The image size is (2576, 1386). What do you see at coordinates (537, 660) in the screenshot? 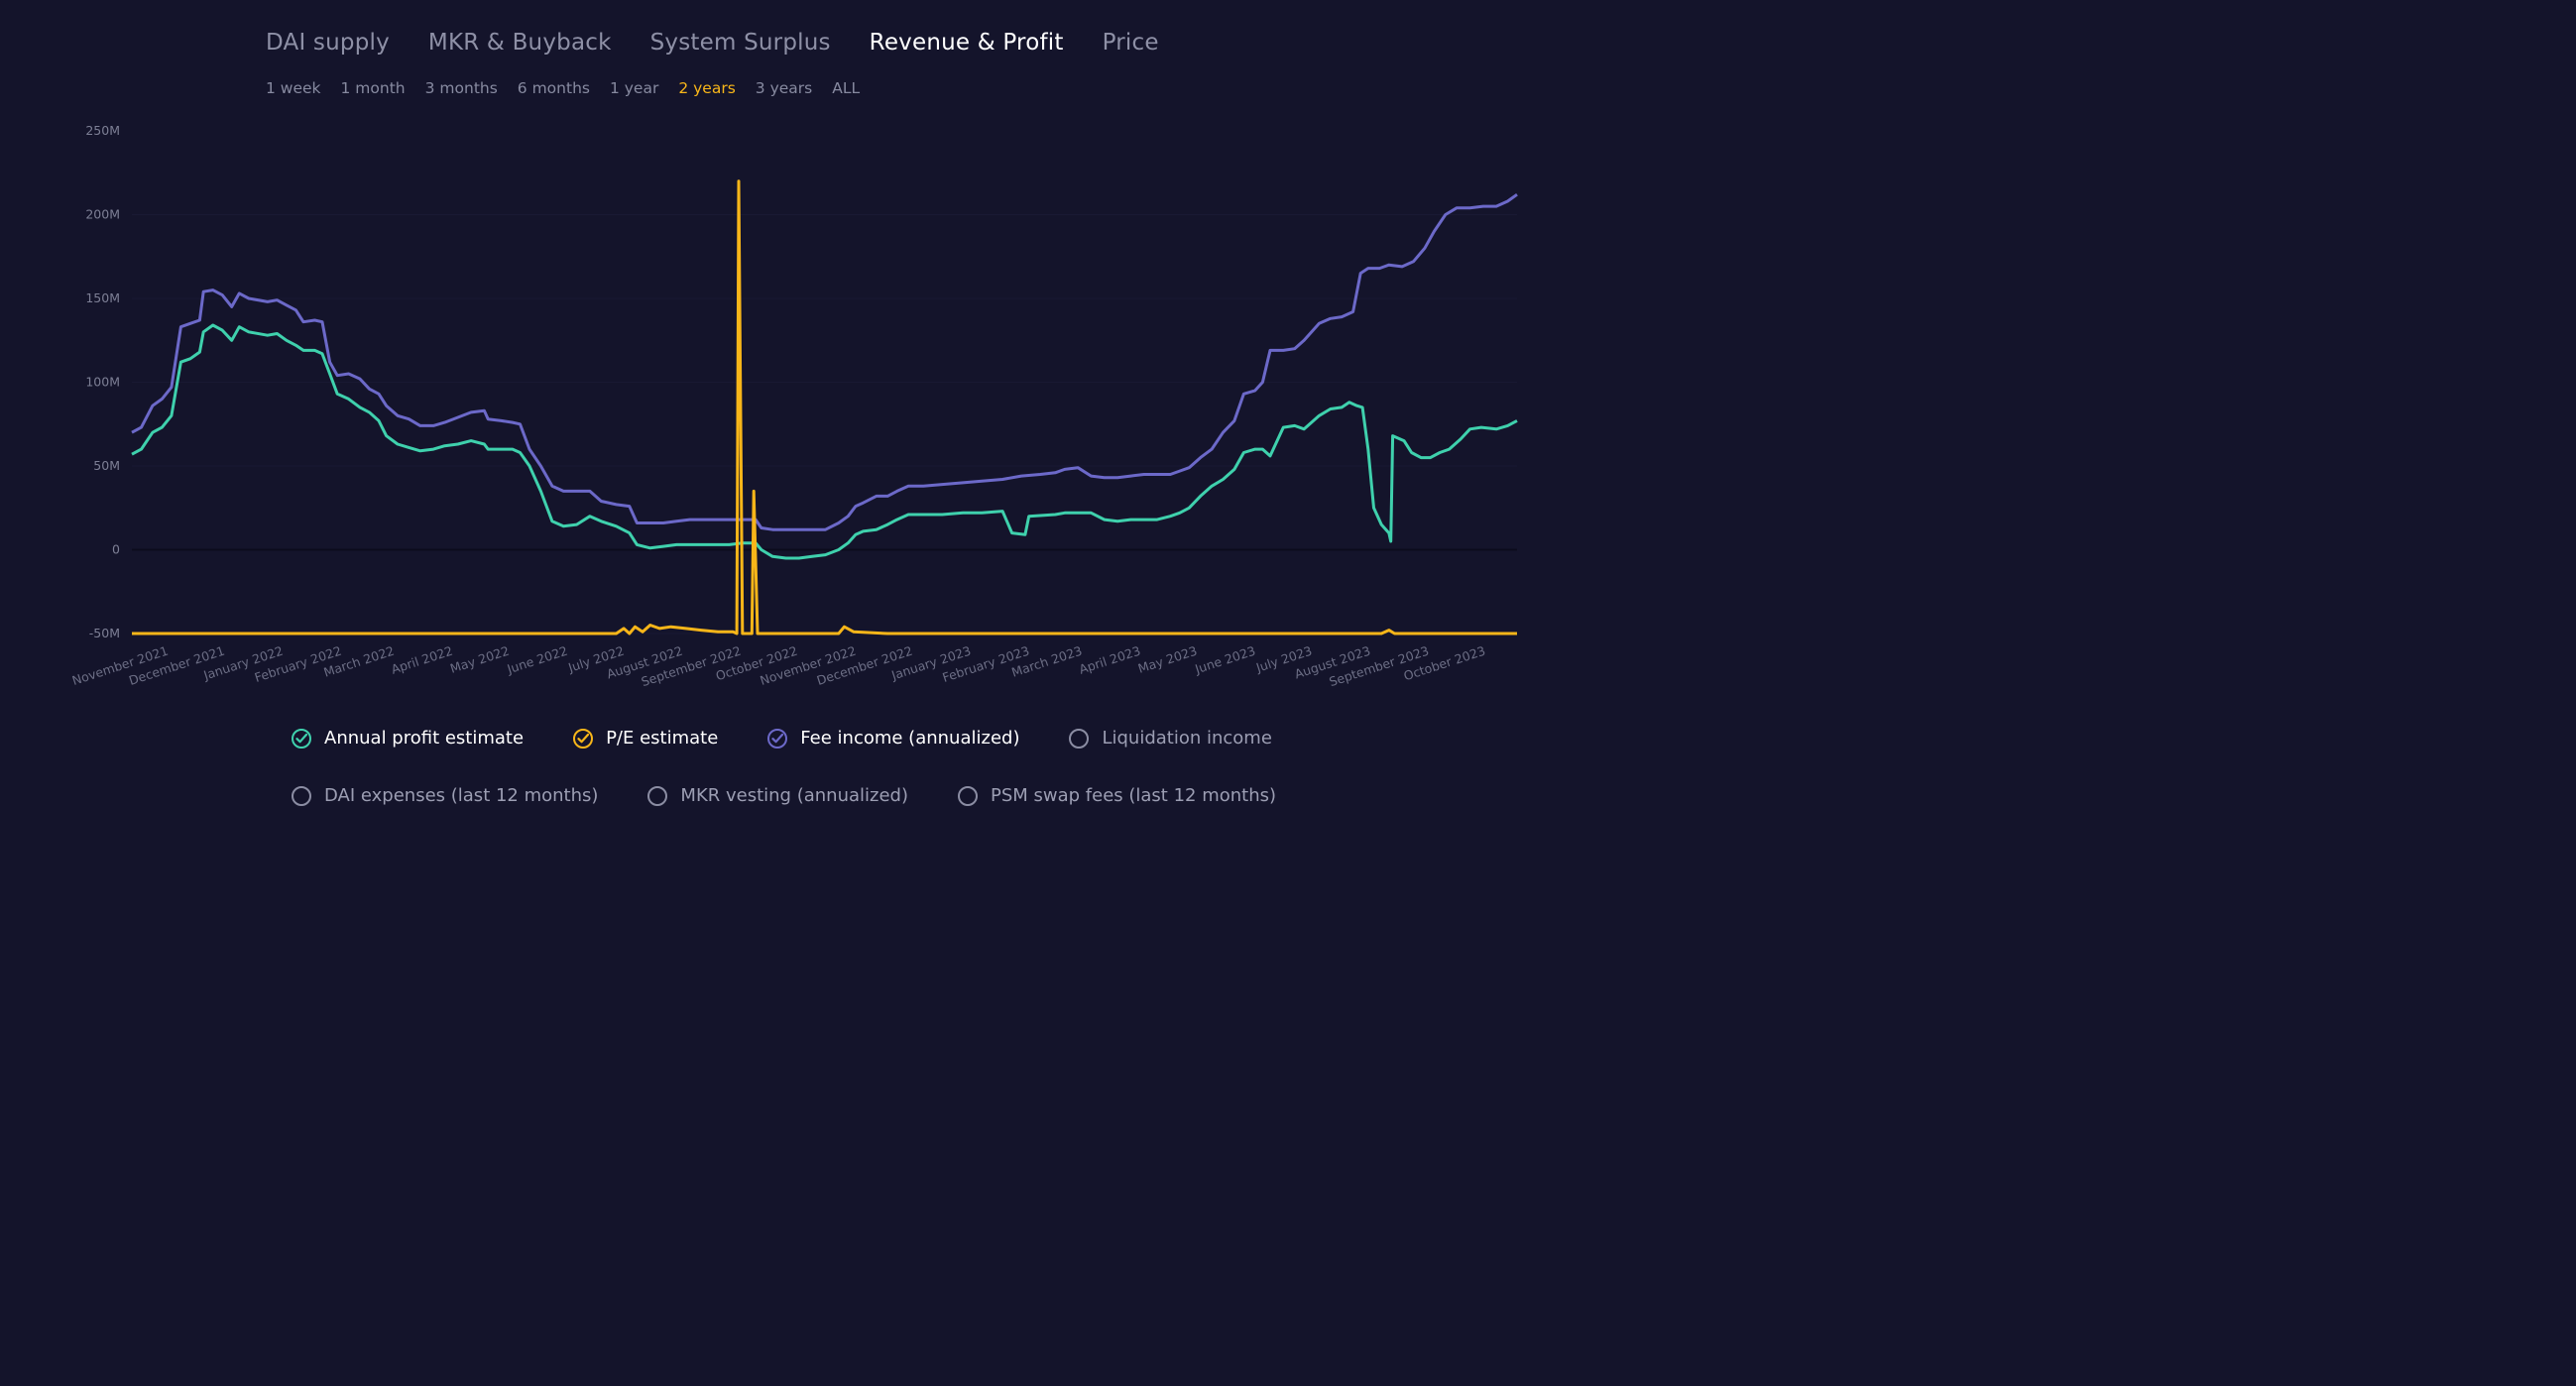
I see `x-tick-label: June 2022` at bounding box center [537, 660].